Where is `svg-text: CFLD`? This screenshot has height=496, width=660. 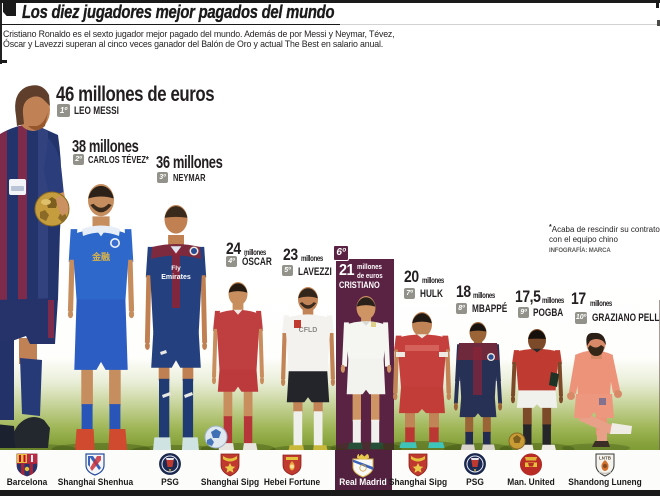
svg-text: CFLD is located at coordinates (308, 330).